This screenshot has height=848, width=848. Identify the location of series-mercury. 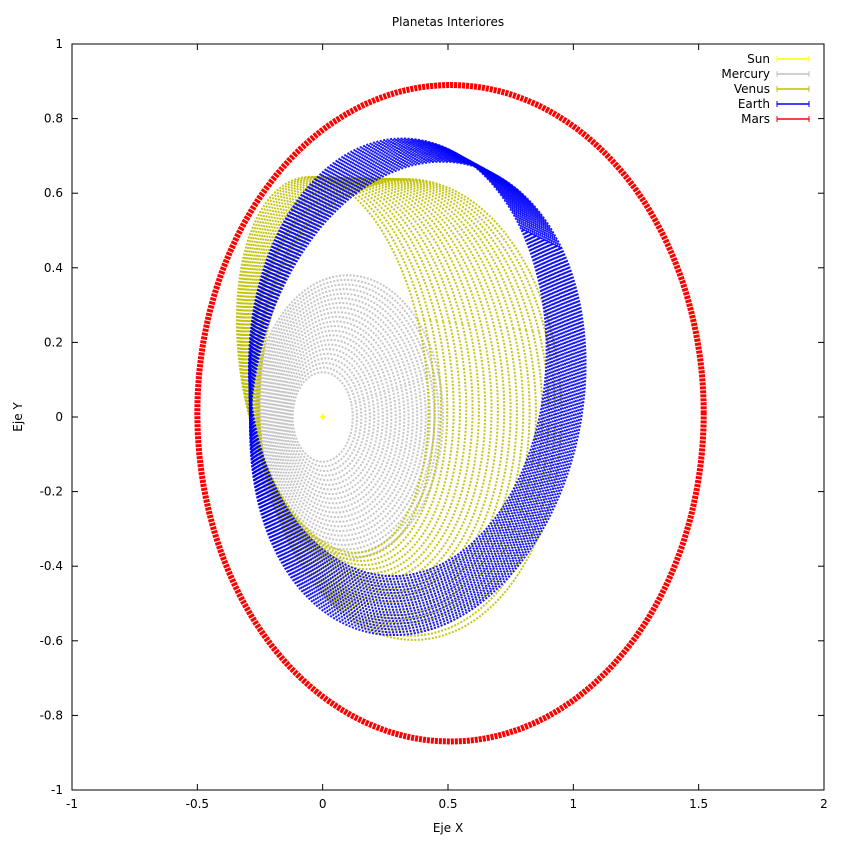
(348, 417).